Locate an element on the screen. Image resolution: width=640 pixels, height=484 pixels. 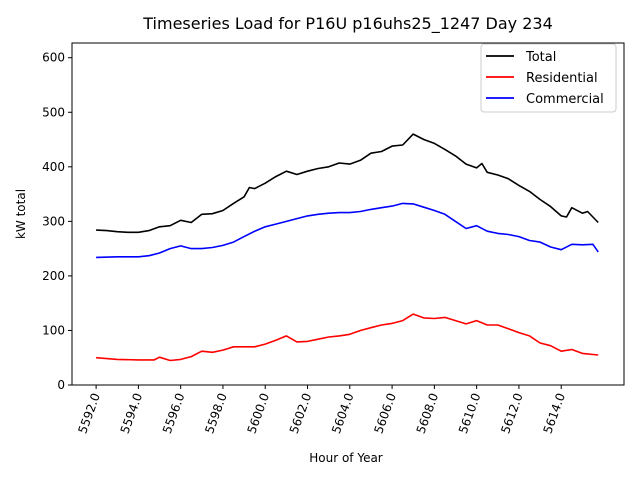
x-tick-label: 5610.0 is located at coordinates (470, 413).